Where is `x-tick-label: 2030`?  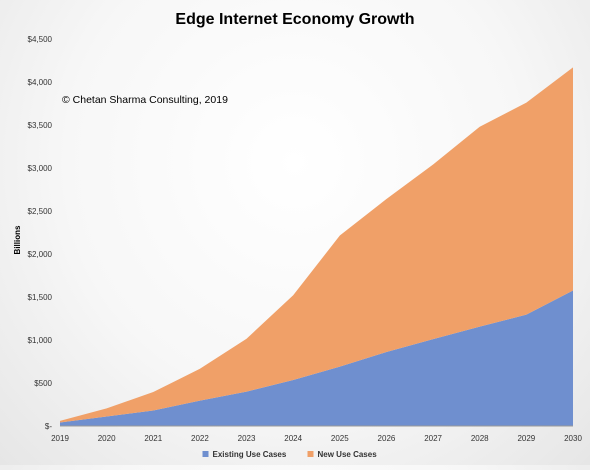
x-tick-label: 2030 is located at coordinates (573, 438).